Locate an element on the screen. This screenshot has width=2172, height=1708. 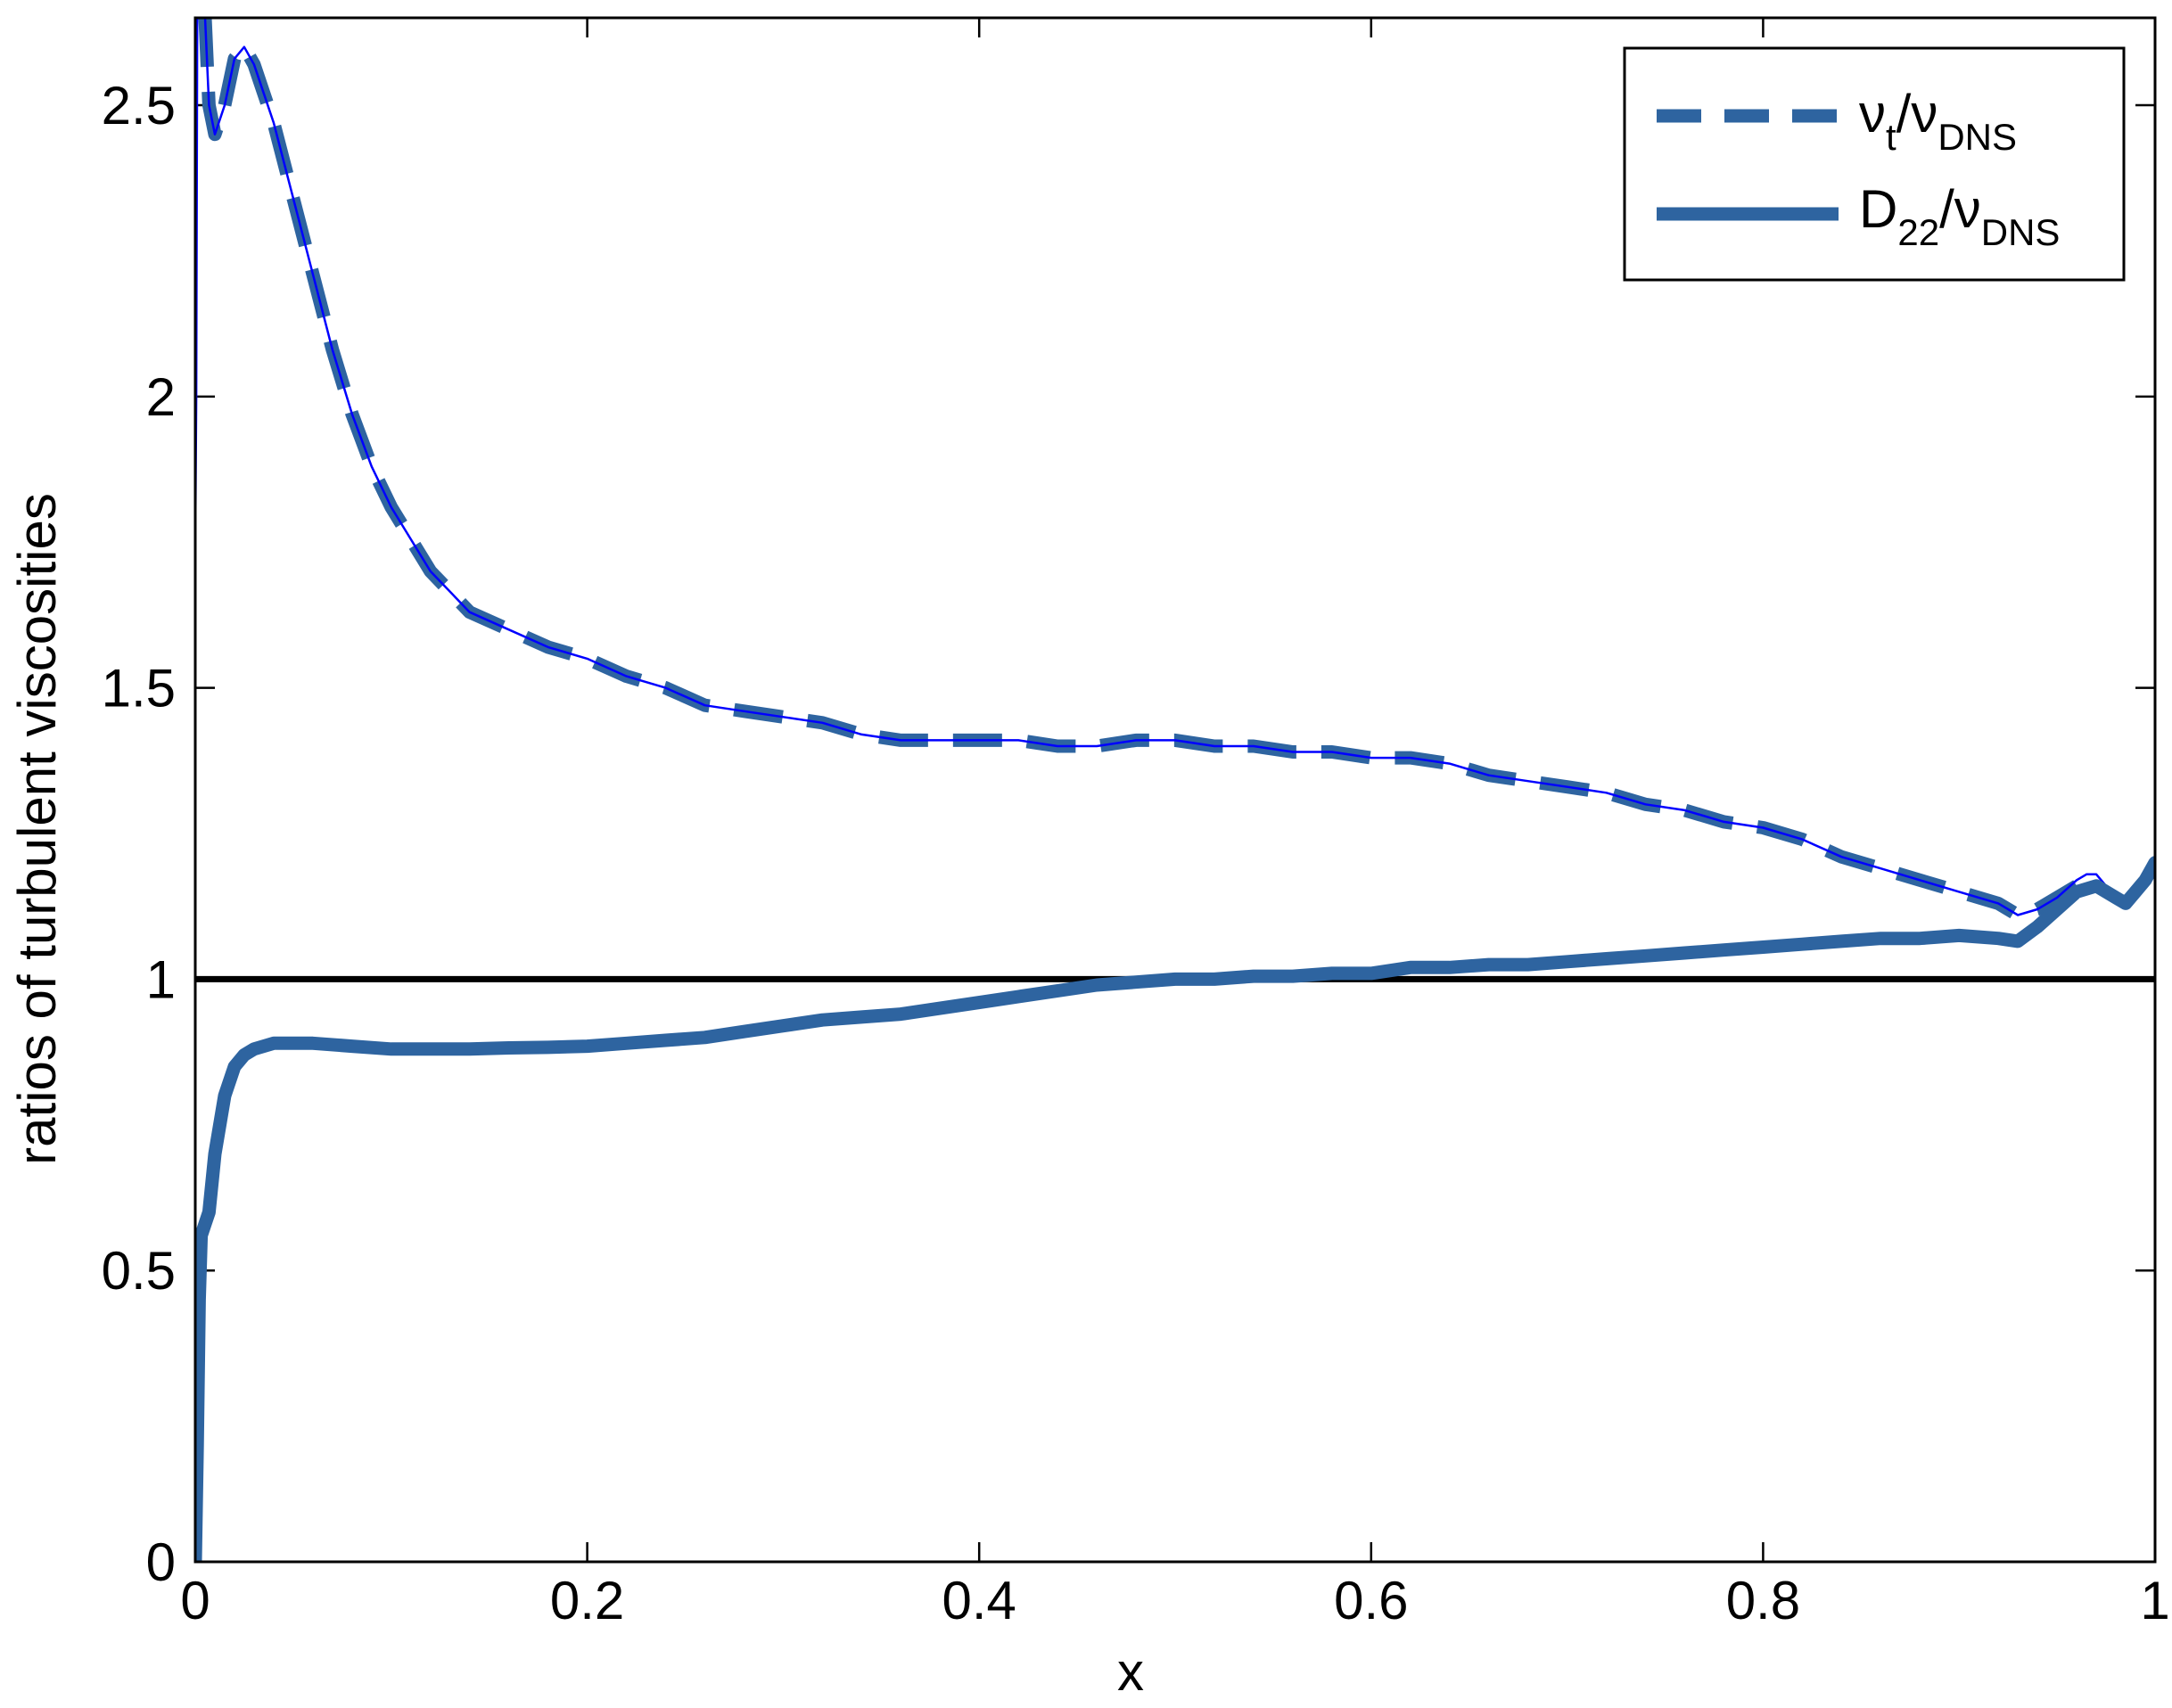
y-axis-label: ratios of turbulent viscosities is located at coordinates (37, 829).